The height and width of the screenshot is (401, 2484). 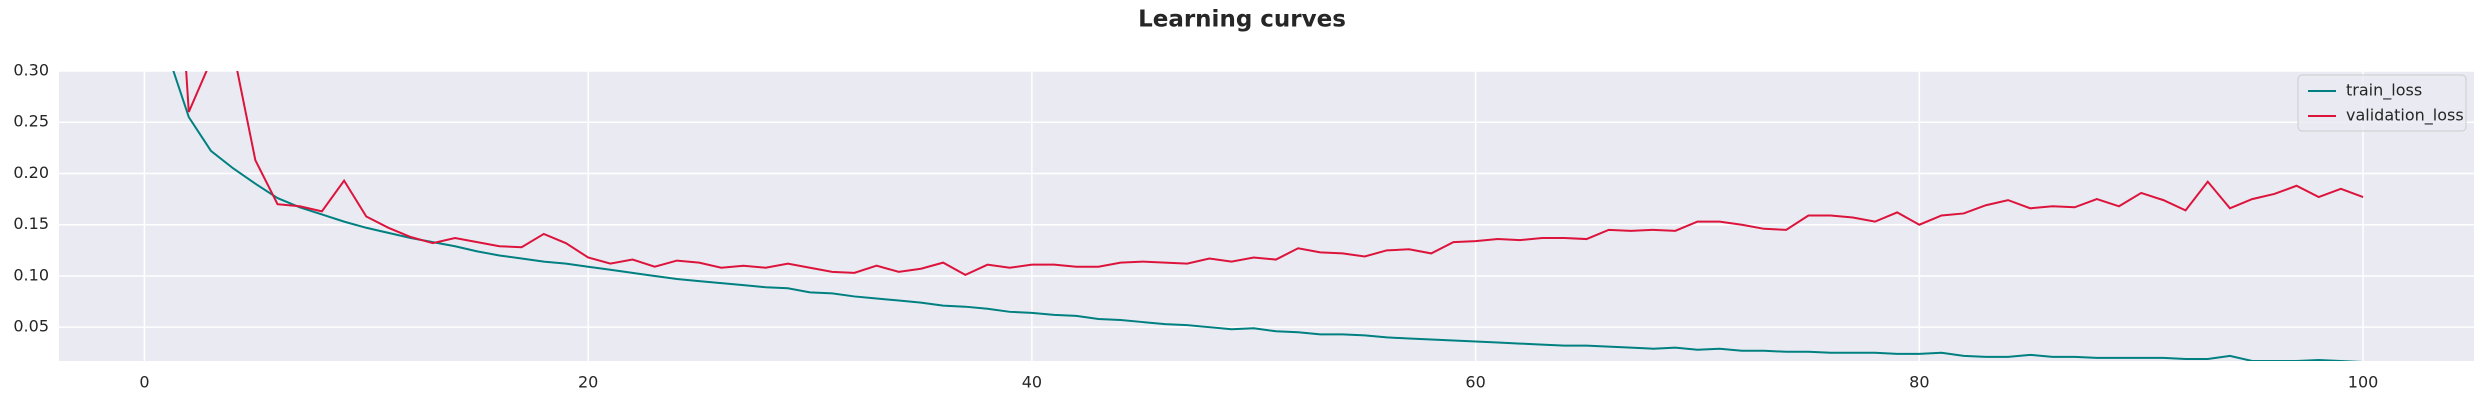 What do you see at coordinates (588, 382) in the screenshot?
I see `x-tick-label: 20` at bounding box center [588, 382].